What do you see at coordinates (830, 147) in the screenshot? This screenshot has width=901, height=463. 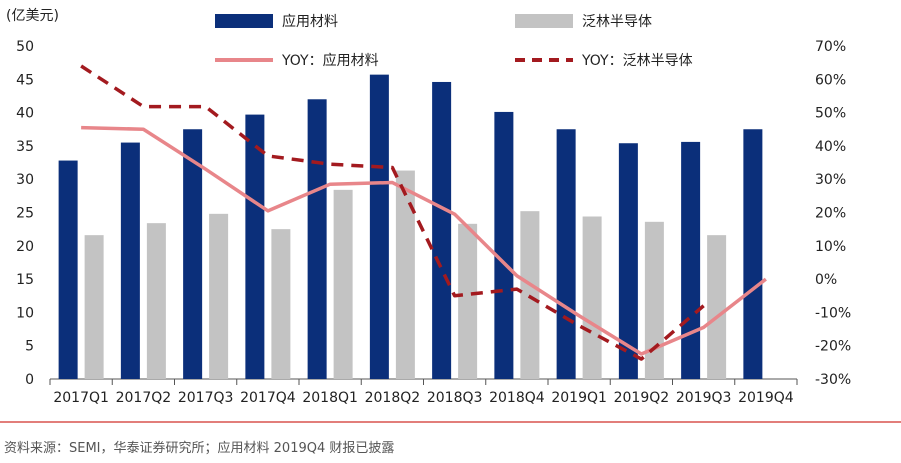 I see `right-y-tick-label: 40%` at bounding box center [830, 147].